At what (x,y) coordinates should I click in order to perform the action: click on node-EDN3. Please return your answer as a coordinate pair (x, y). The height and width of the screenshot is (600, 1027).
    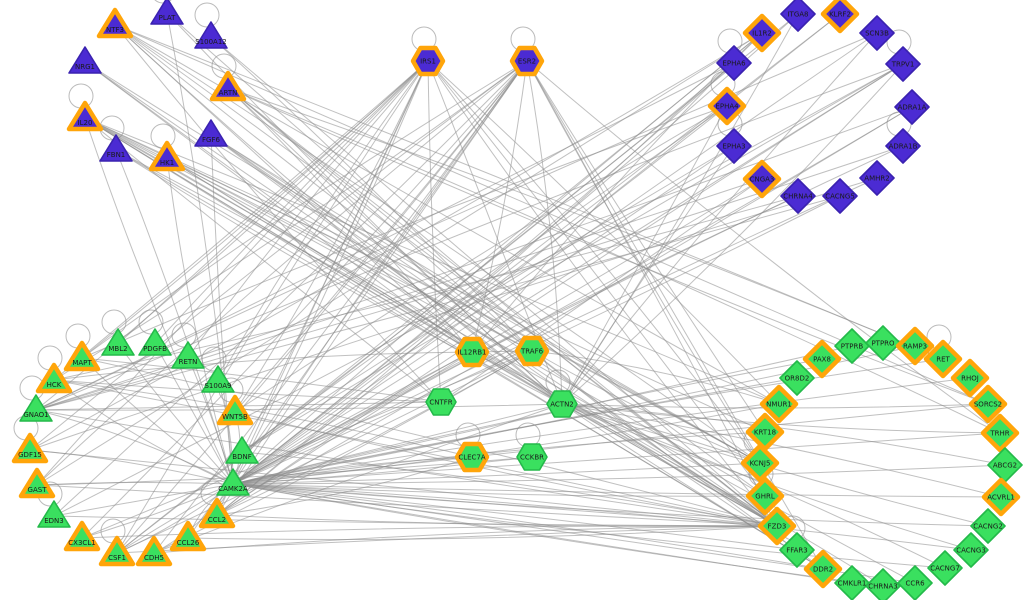
    Looking at the image, I should click on (54, 514).